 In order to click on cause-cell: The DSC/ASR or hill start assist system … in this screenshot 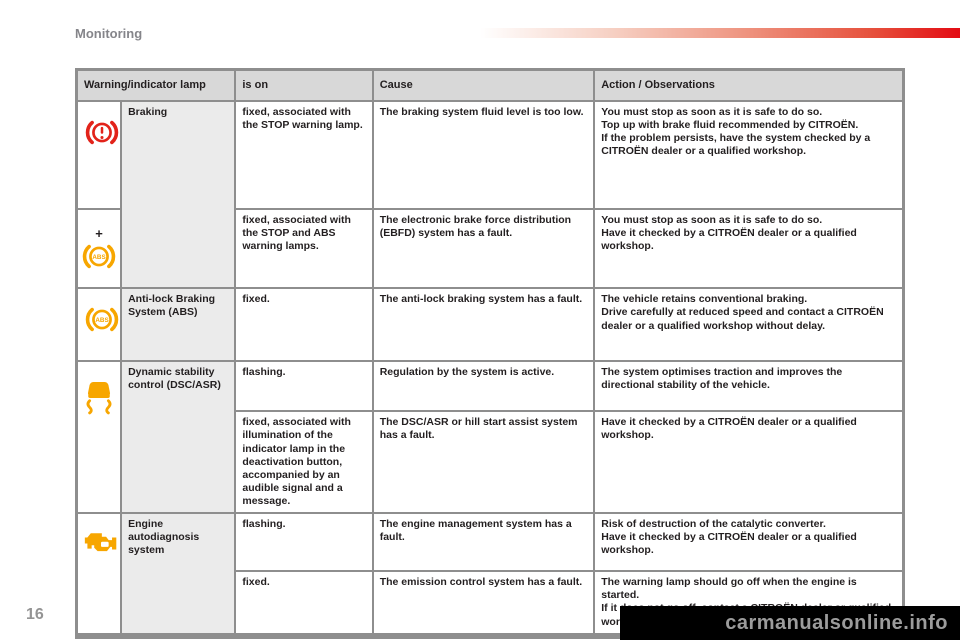, I will do `click(483, 462)`.